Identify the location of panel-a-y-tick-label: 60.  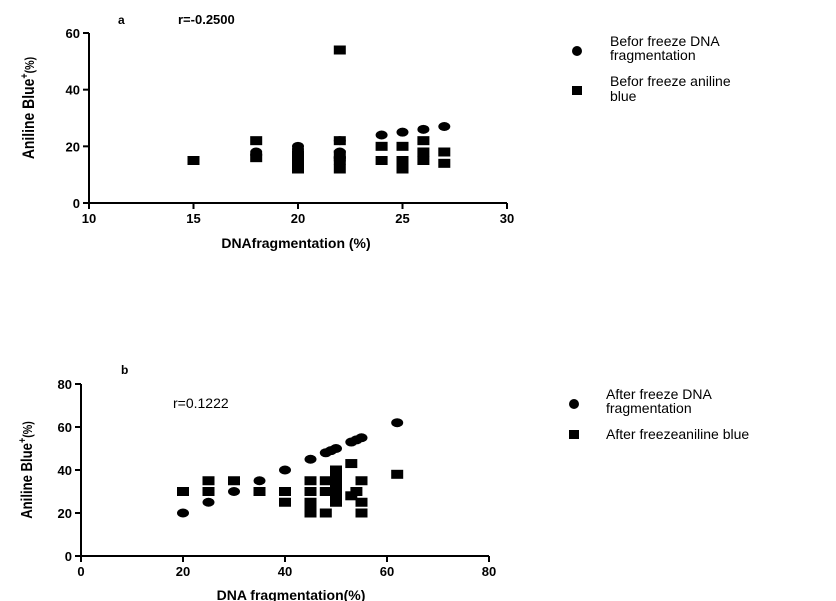
(73, 33).